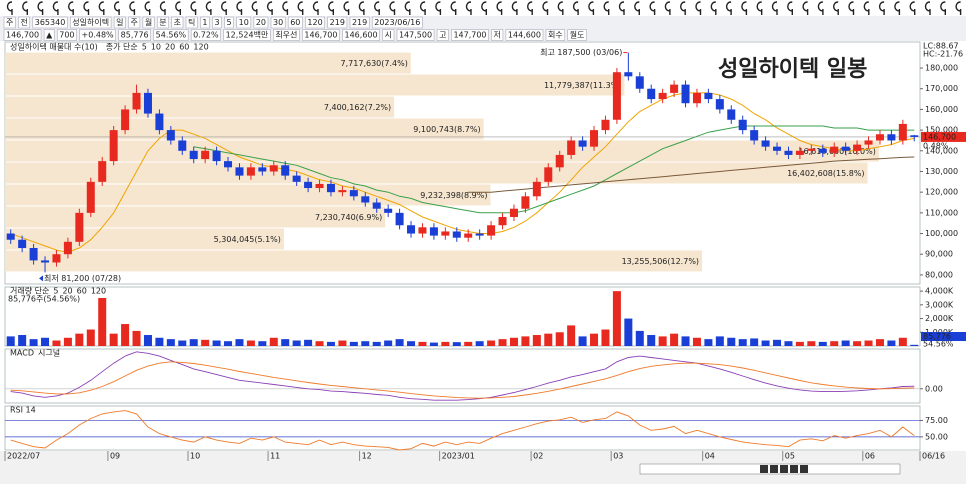  I want to click on toolbar-item: 146,600, so click(361, 35).